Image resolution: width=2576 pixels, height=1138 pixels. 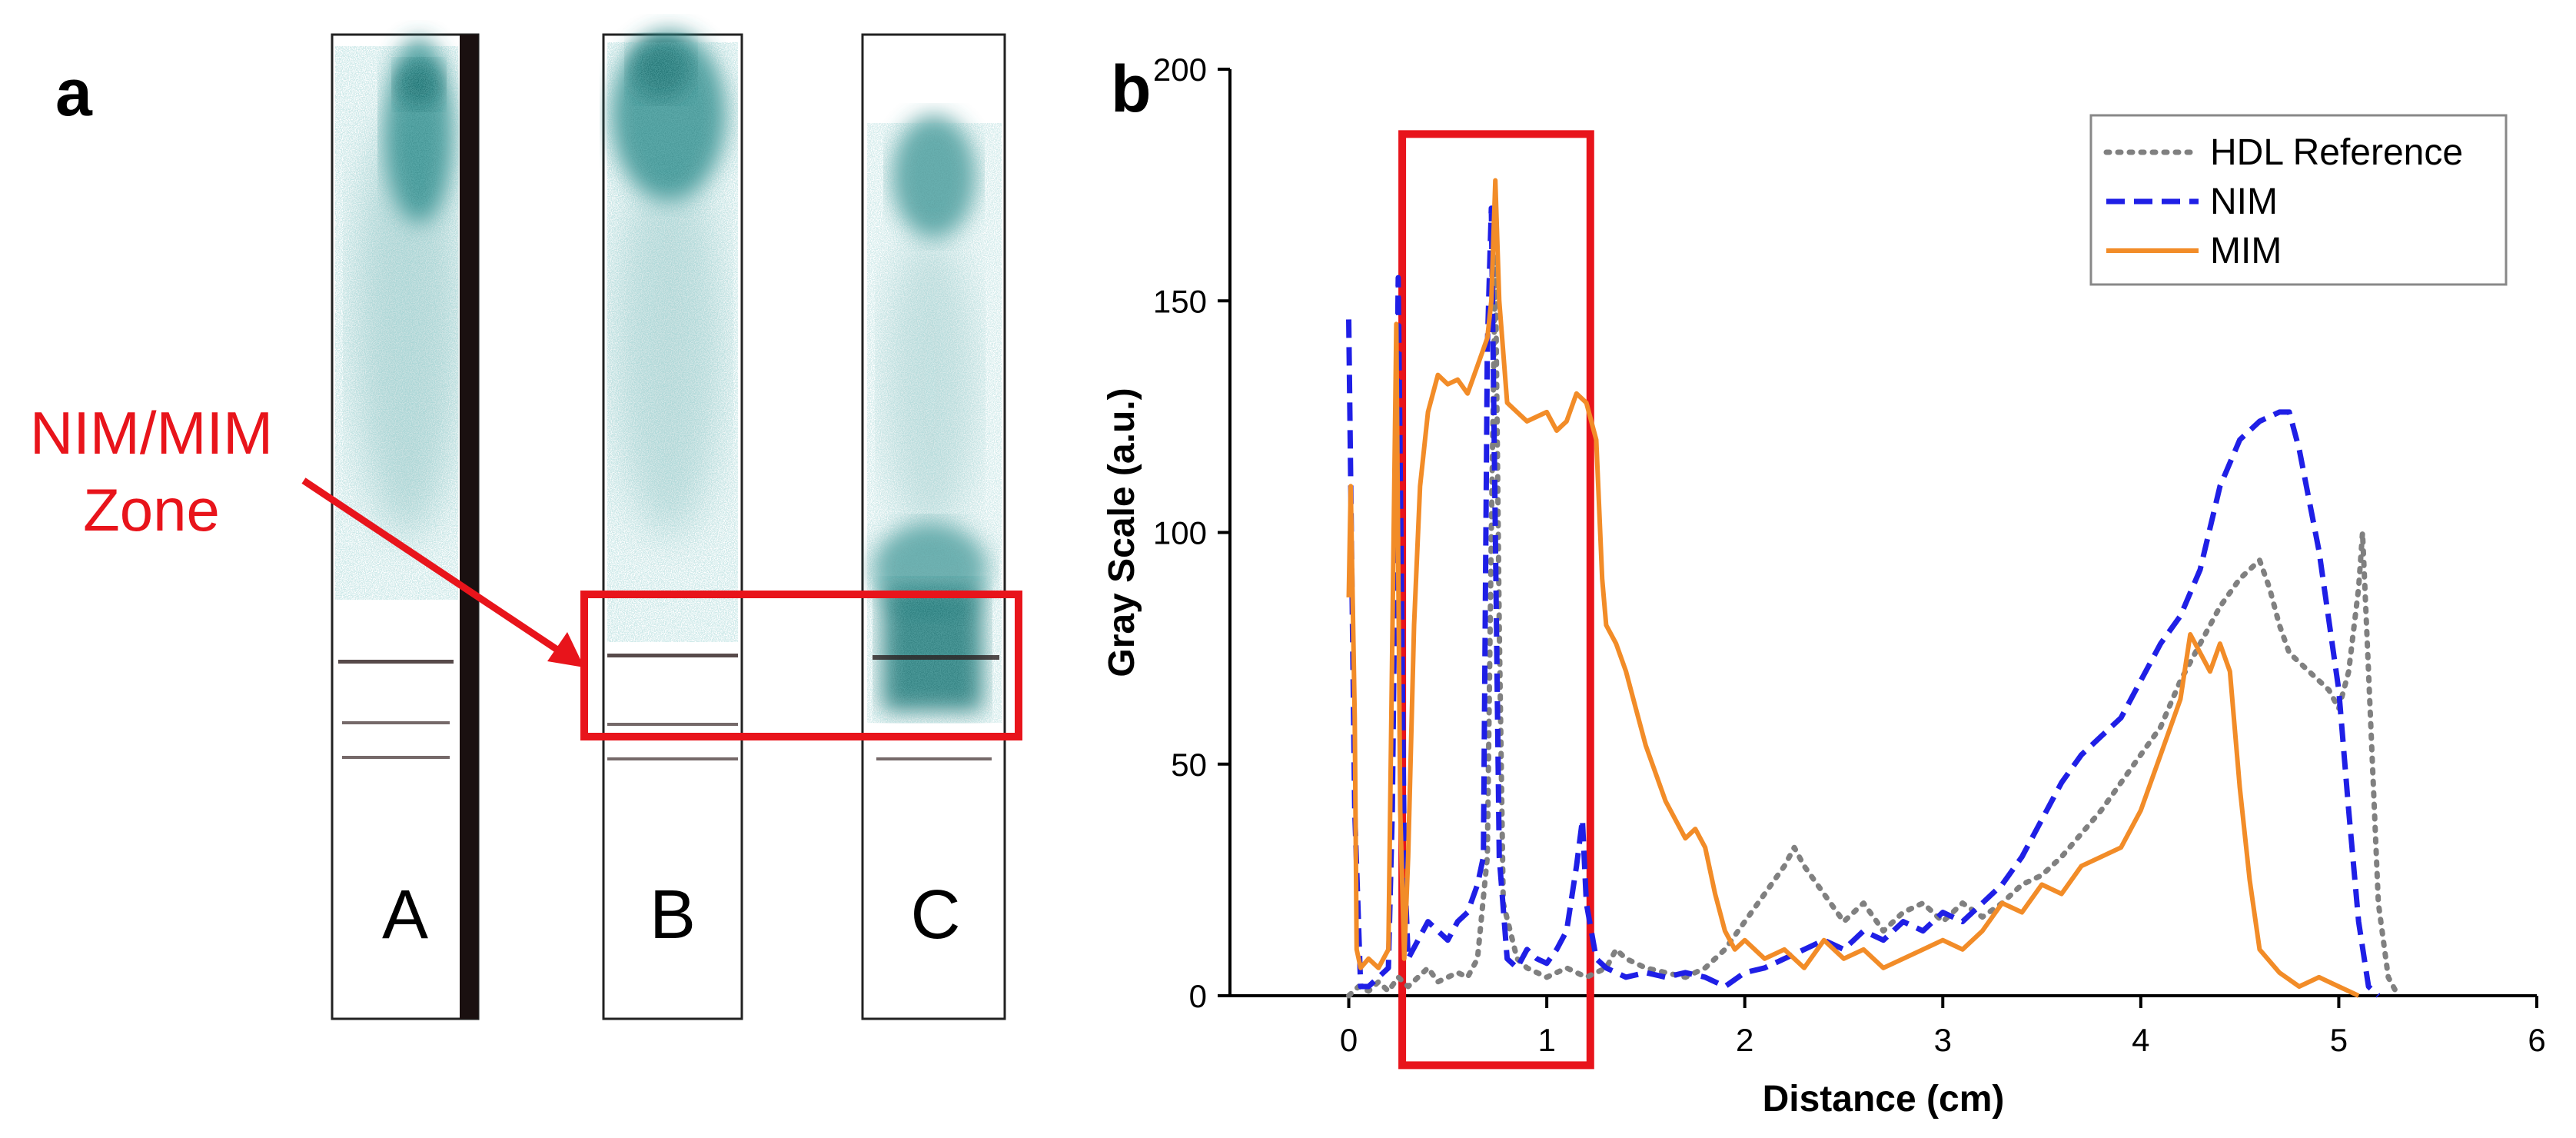 I want to click on highlight-region-group, so click(x=1496, y=600).